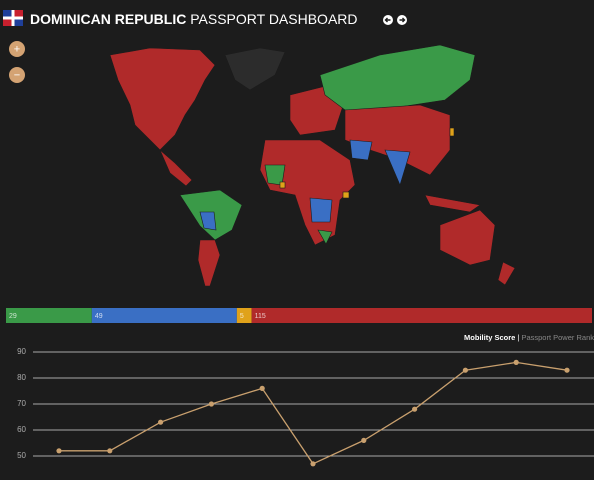 The image size is (594, 480). Describe the element at coordinates (13, 18) in the screenshot. I see `flag` at that location.